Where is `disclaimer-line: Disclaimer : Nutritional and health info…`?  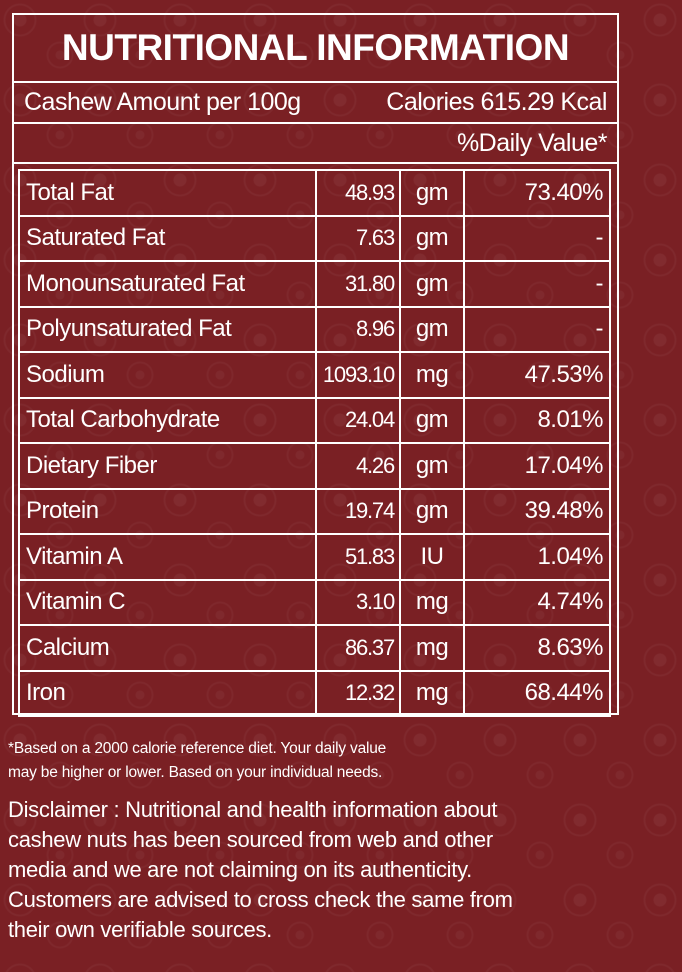 disclaimer-line: Disclaimer : Nutritional and health info… is located at coordinates (253, 809).